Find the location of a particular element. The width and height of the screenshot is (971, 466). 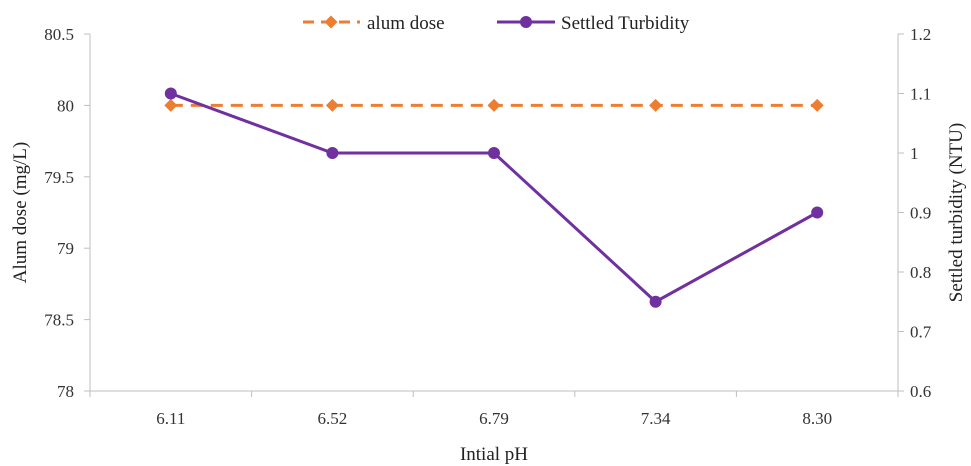

legend-label-settled-turbidity: Settled Turbidity is located at coordinates (625, 23).